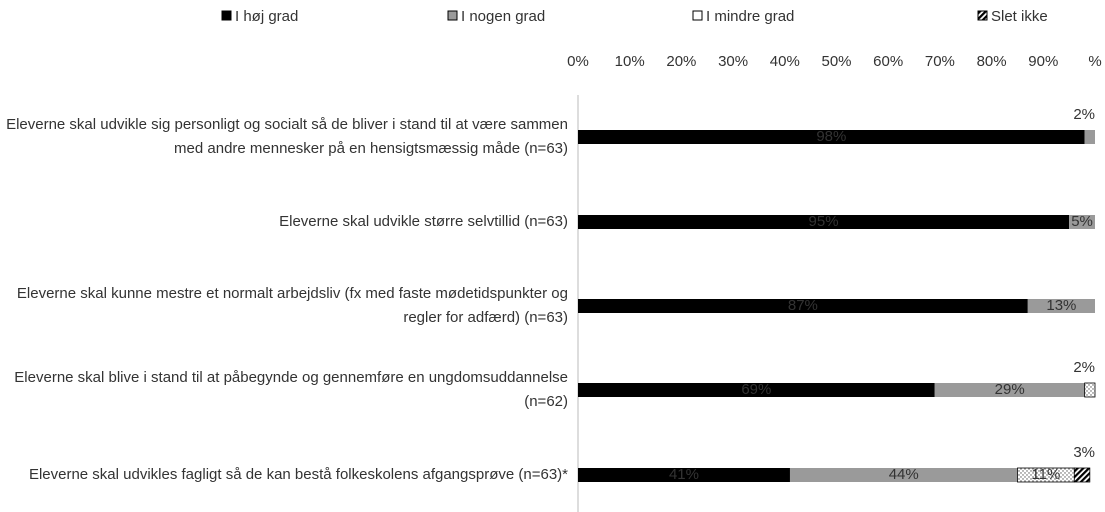 This screenshot has height=512, width=1105. I want to click on x-tick-label: 60%, so click(888, 61).